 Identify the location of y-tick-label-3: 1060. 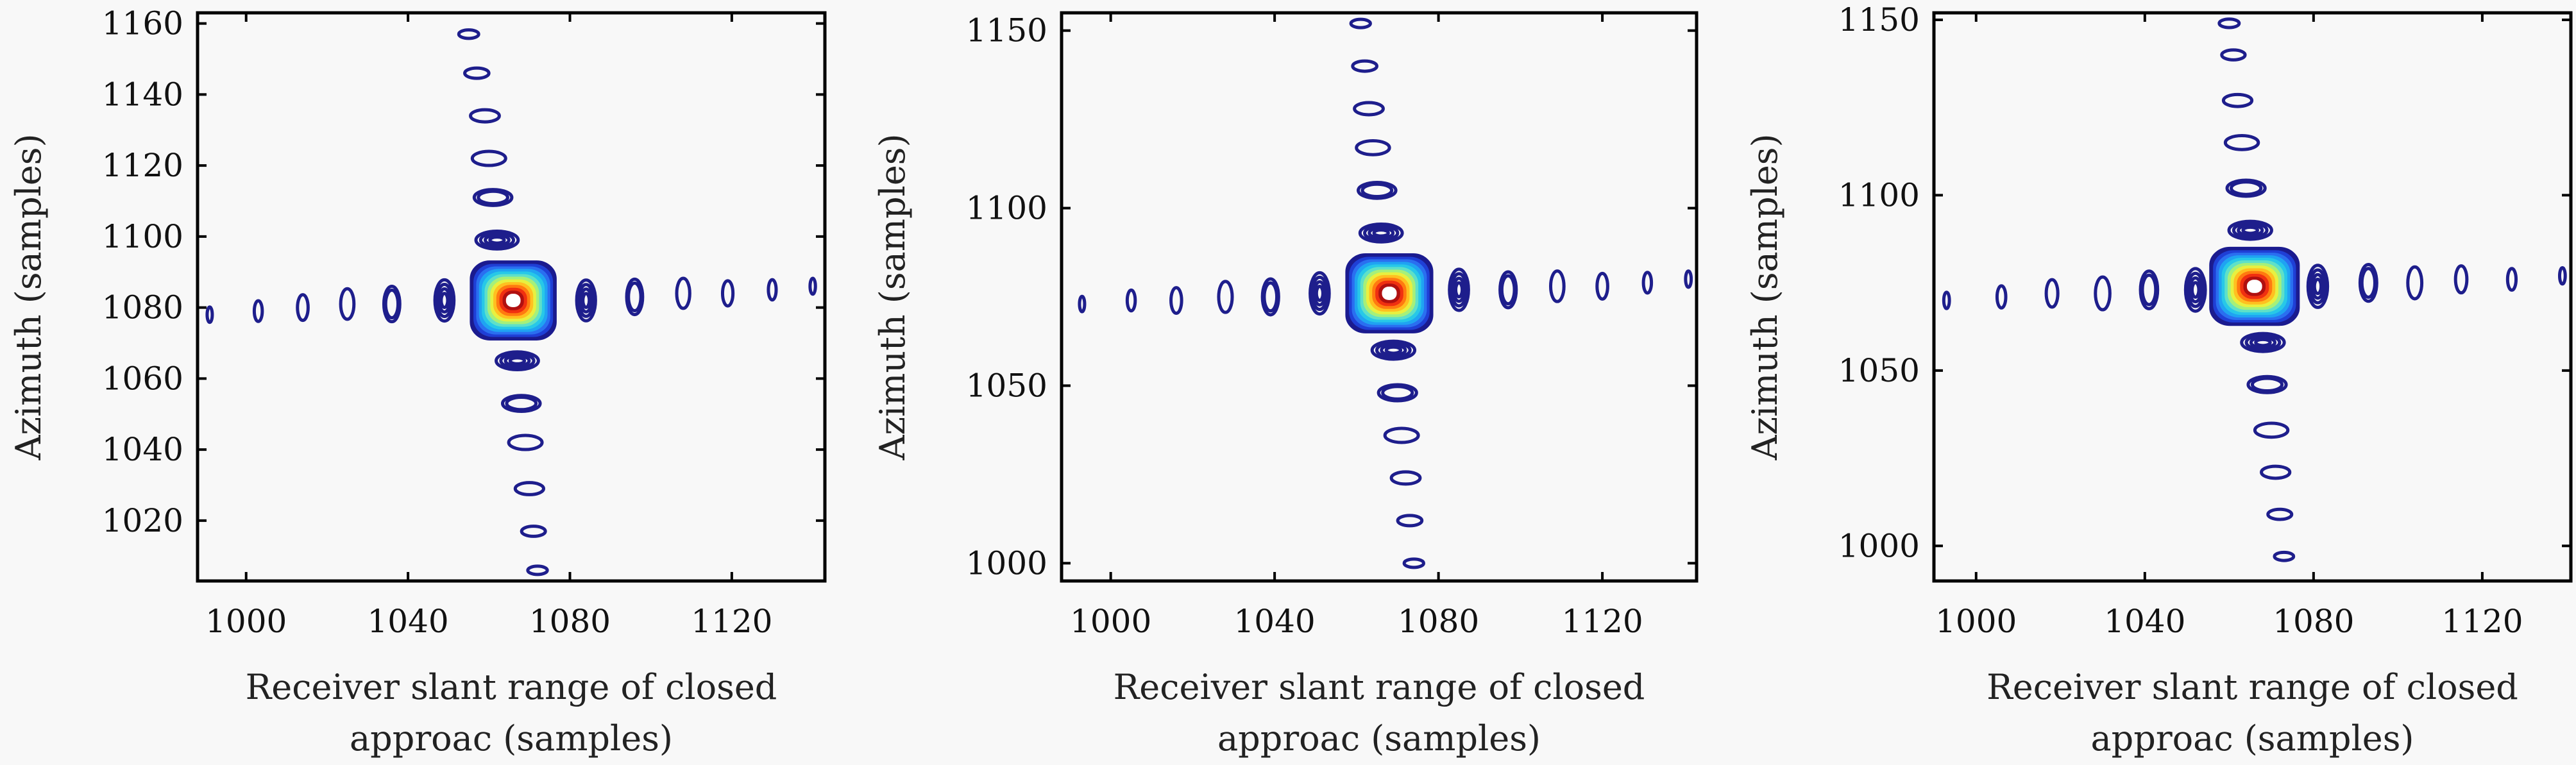
(142, 378).